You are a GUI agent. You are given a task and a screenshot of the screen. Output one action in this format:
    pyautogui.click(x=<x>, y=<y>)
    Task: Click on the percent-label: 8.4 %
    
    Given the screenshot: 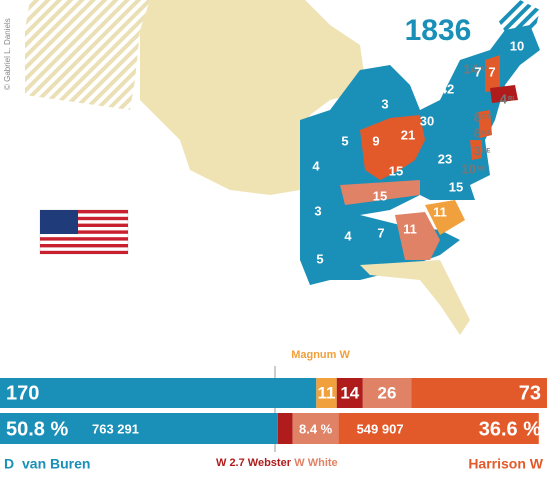 What is the action you would take?
    pyautogui.click(x=316, y=428)
    